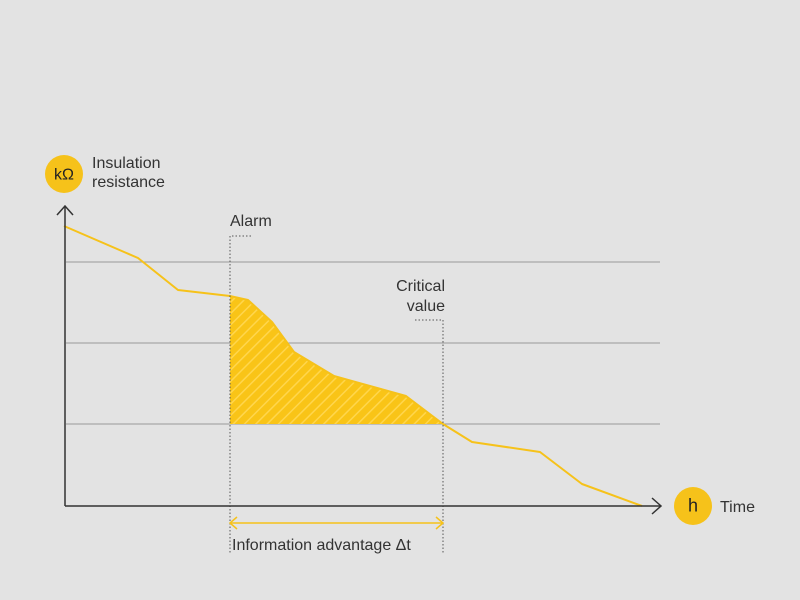 This screenshot has height=600, width=800. What do you see at coordinates (126, 163) in the screenshot?
I see `y-axis-label-line1: Insulation` at bounding box center [126, 163].